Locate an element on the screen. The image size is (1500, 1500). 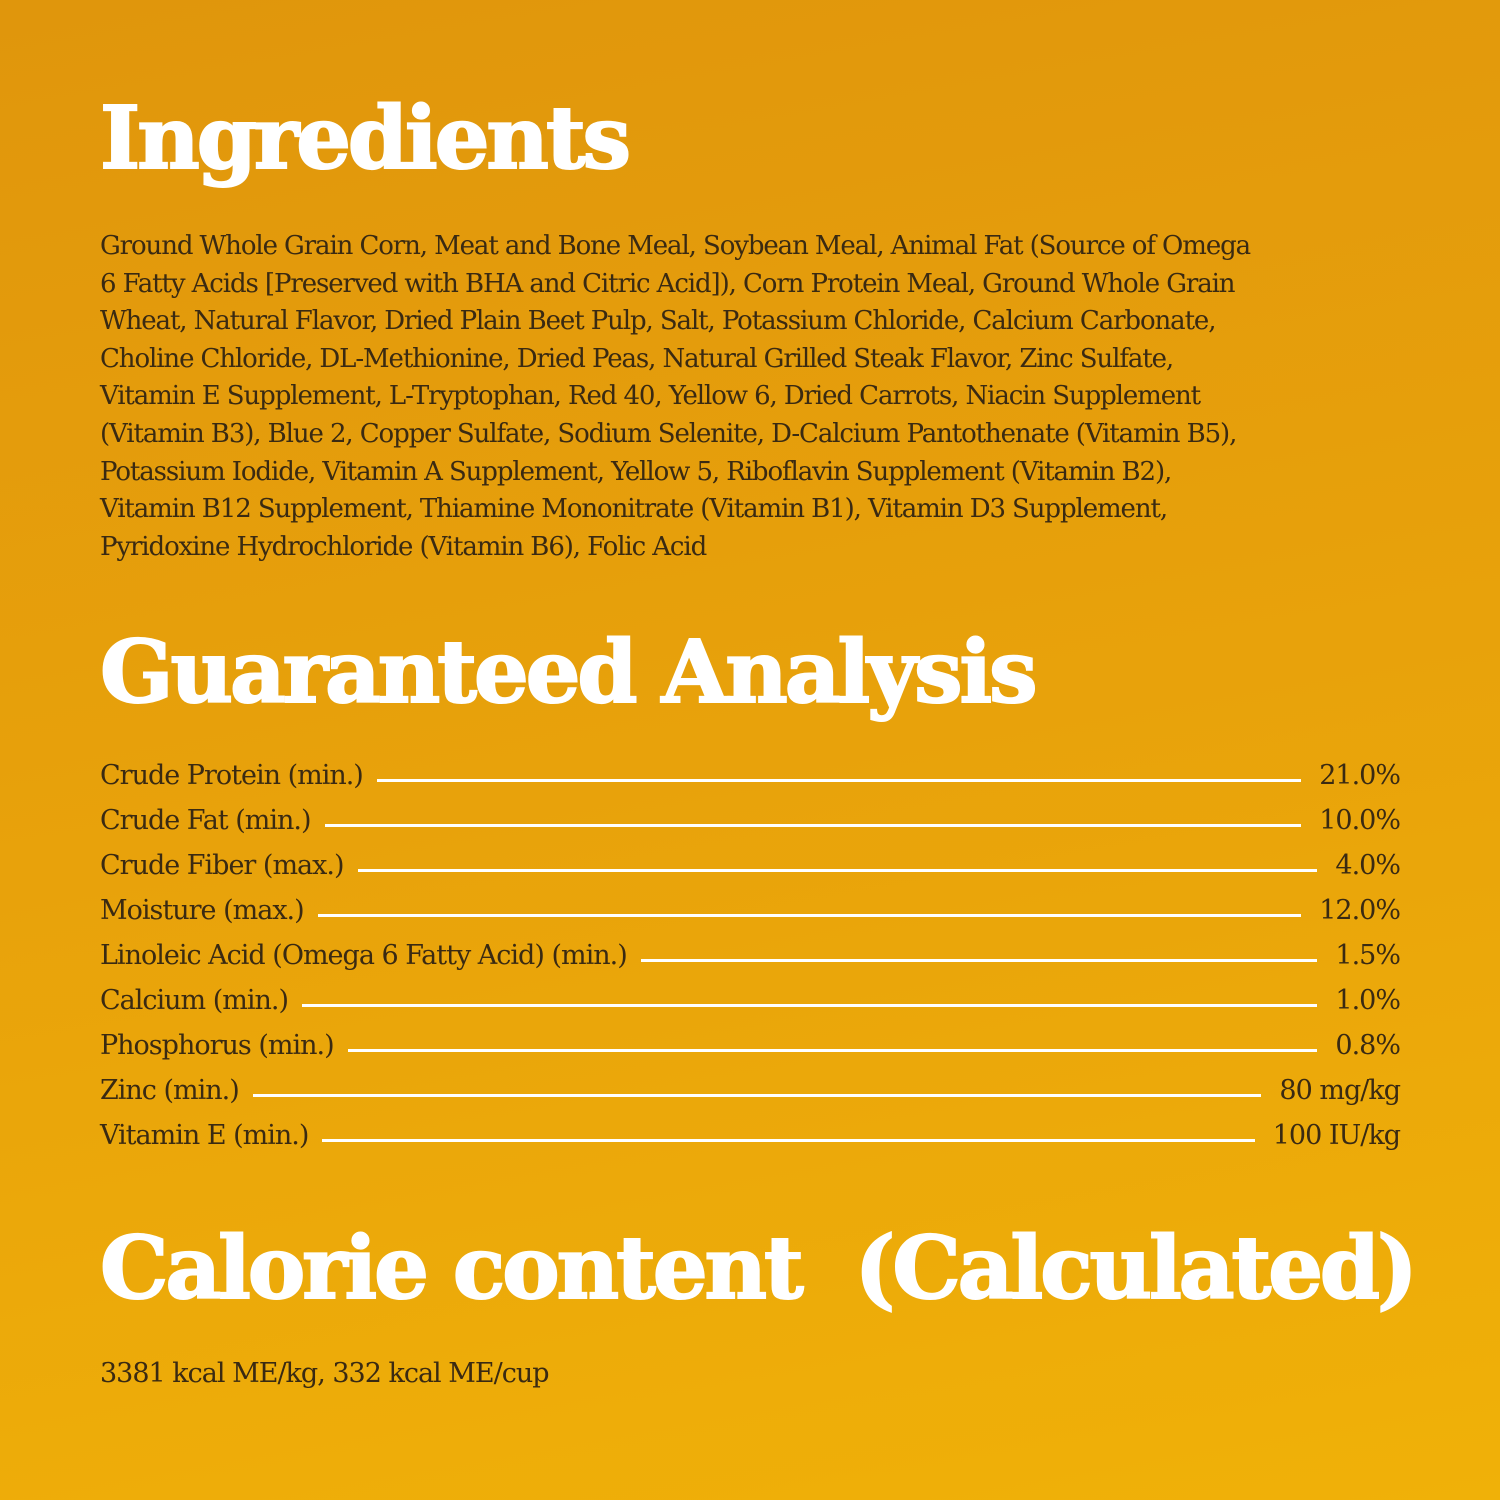
nutrient-label: Crude Fat (min.) is located at coordinates (206, 820).